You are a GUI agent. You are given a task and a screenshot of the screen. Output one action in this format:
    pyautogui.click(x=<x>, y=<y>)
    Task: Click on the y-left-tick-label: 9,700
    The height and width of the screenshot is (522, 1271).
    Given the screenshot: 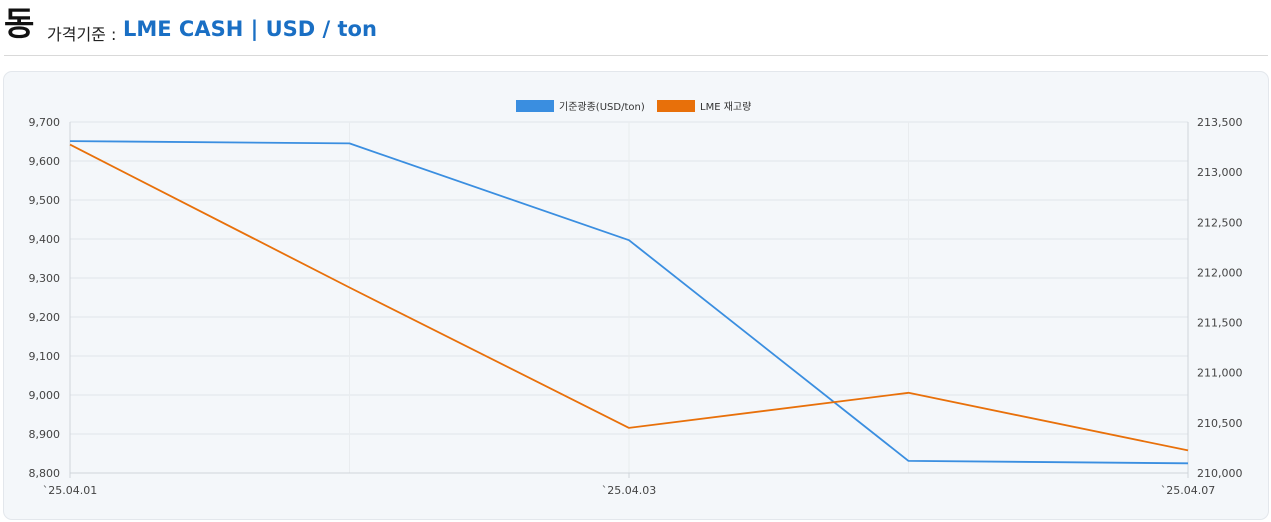 What is the action you would take?
    pyautogui.click(x=45, y=122)
    